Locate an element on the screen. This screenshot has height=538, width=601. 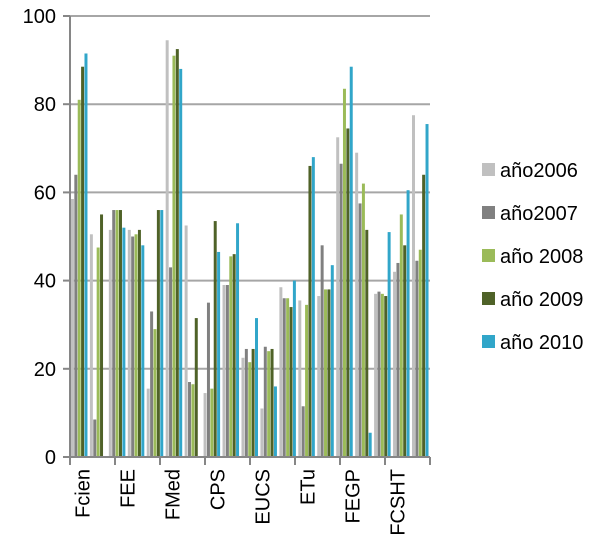
x-tick-label: FMed is located at coordinates (173, 494).